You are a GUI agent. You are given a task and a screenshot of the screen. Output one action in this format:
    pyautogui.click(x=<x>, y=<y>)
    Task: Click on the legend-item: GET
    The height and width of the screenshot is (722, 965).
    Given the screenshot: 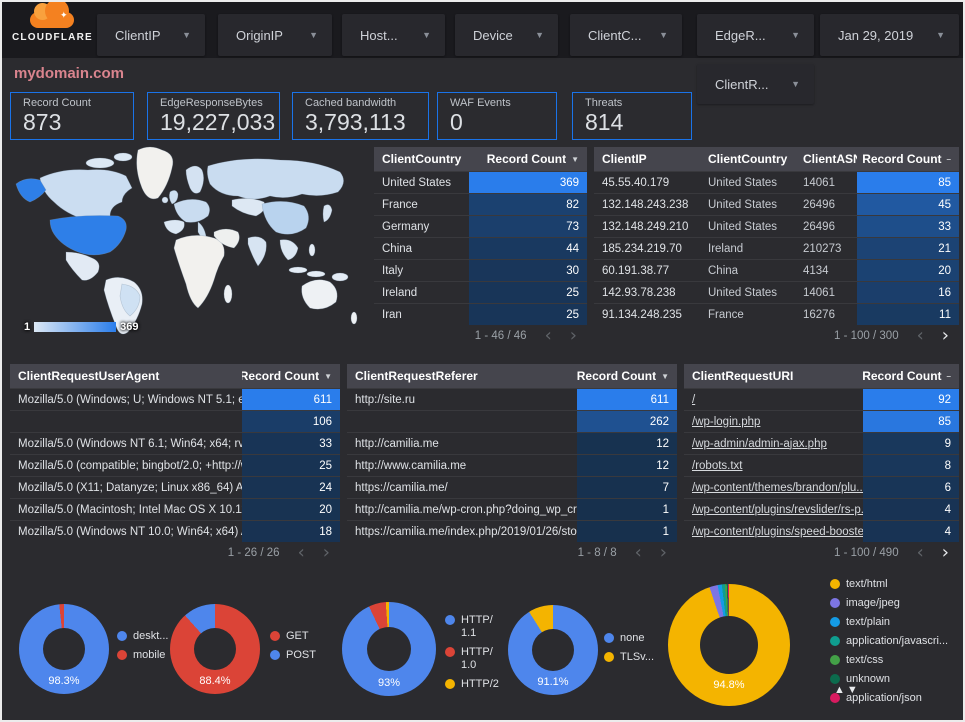 What is the action you would take?
    pyautogui.click(x=293, y=636)
    